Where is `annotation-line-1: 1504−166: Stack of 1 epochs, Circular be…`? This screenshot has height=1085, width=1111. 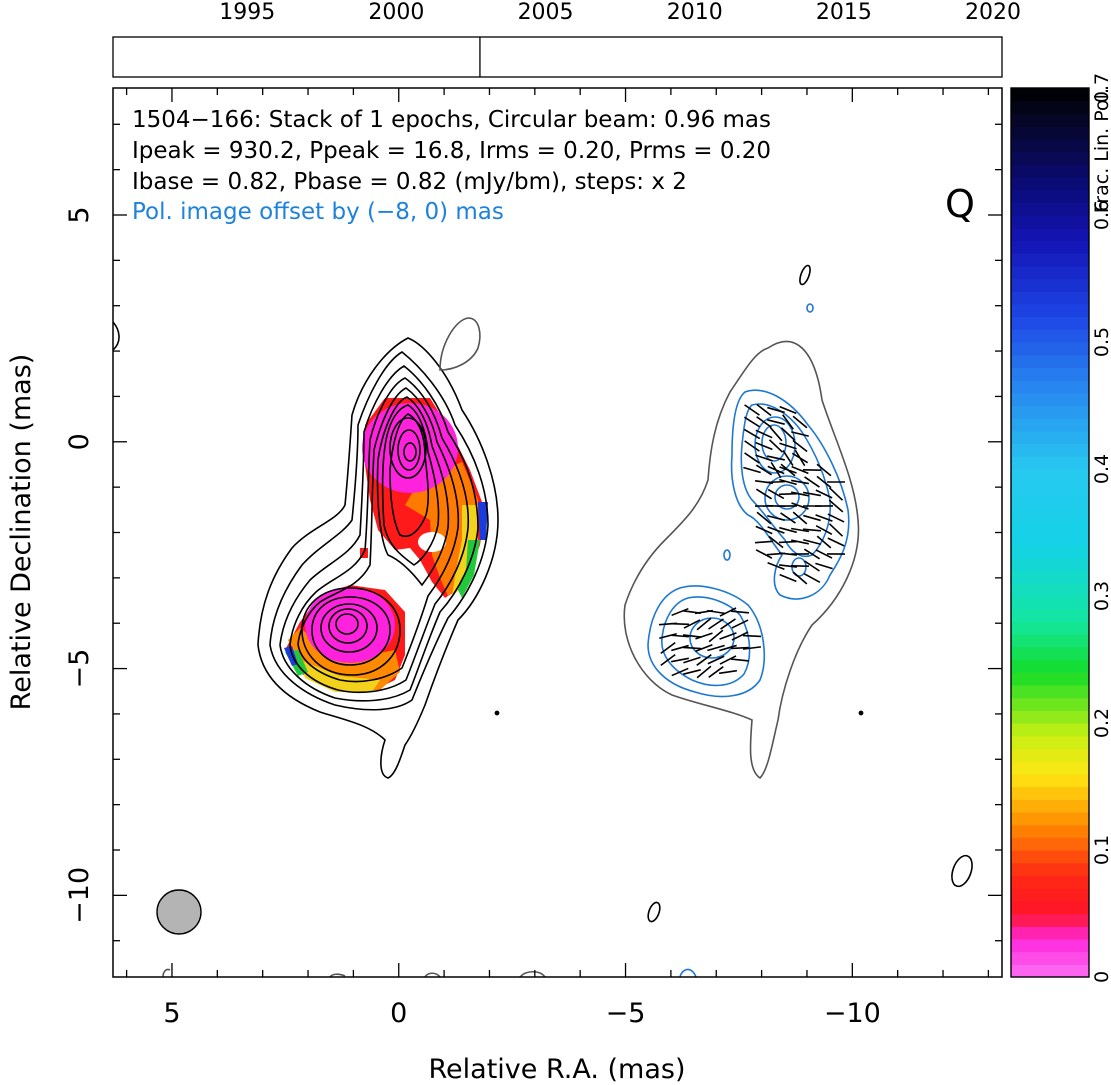 annotation-line-1: 1504−166: Stack of 1 epochs, Circular be… is located at coordinates (451, 120).